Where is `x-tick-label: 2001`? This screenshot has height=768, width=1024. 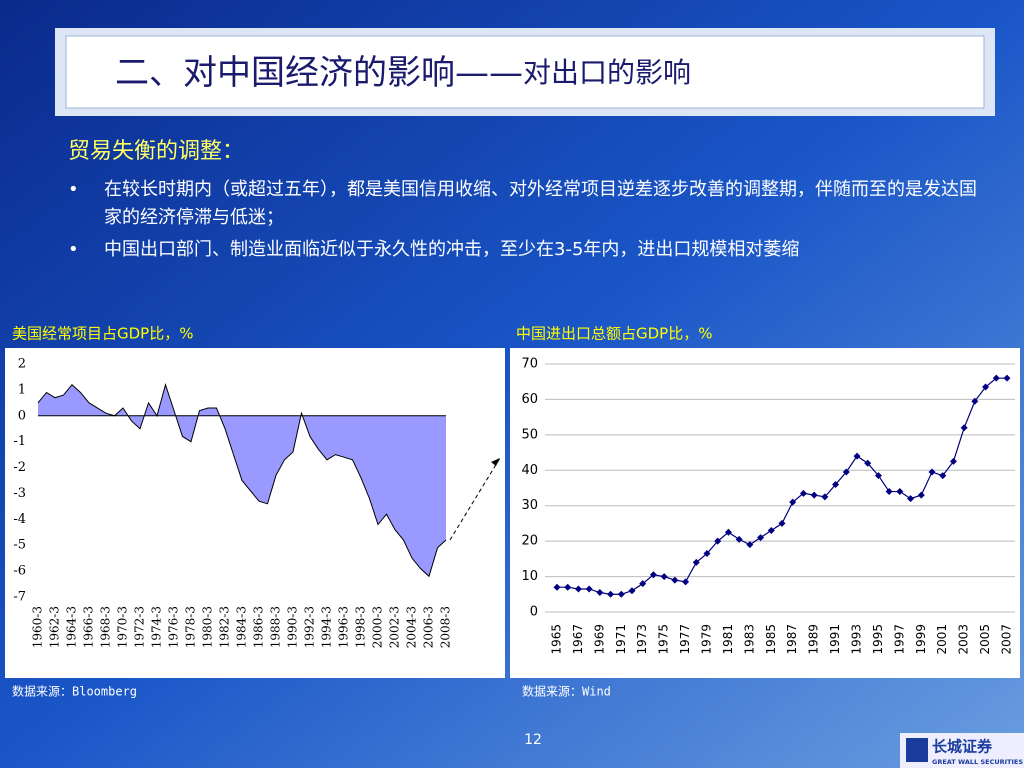 x-tick-label: 2001 is located at coordinates (942, 639).